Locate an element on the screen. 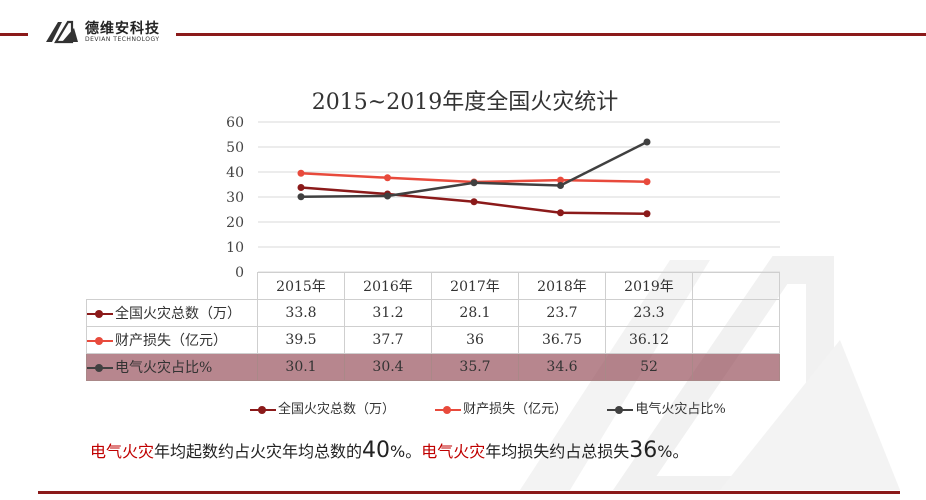  y-tick-label: 50 is located at coordinates (235, 148).